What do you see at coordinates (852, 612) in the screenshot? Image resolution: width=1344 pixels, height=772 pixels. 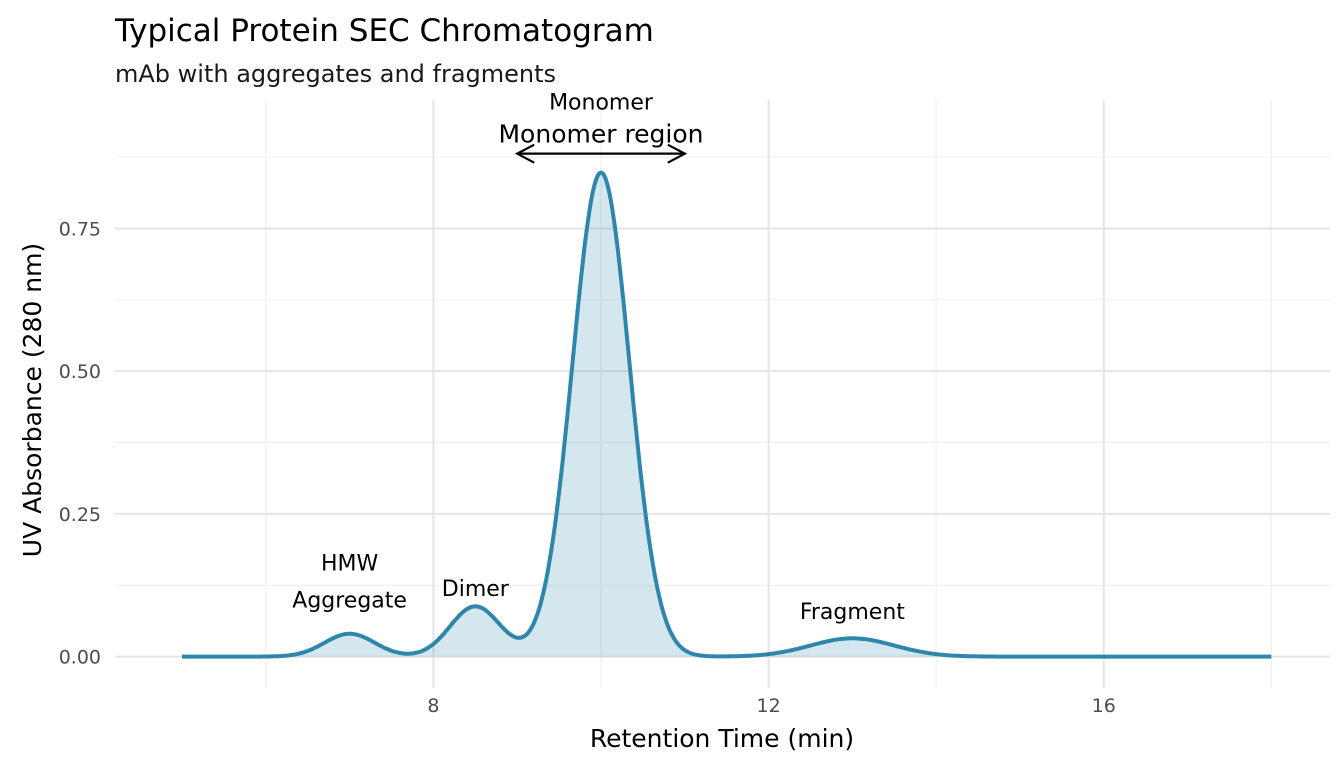 I see `annotation-label: Fragment` at bounding box center [852, 612].